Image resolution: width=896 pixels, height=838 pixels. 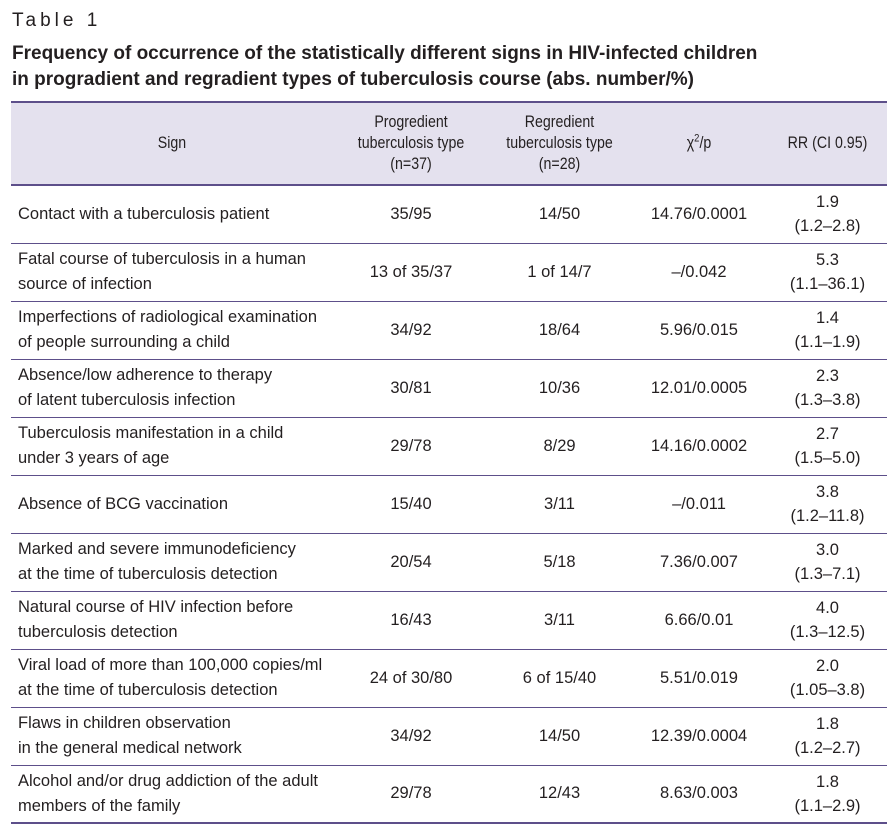 I want to click on cell-progredient: 16/43, so click(x=411, y=620).